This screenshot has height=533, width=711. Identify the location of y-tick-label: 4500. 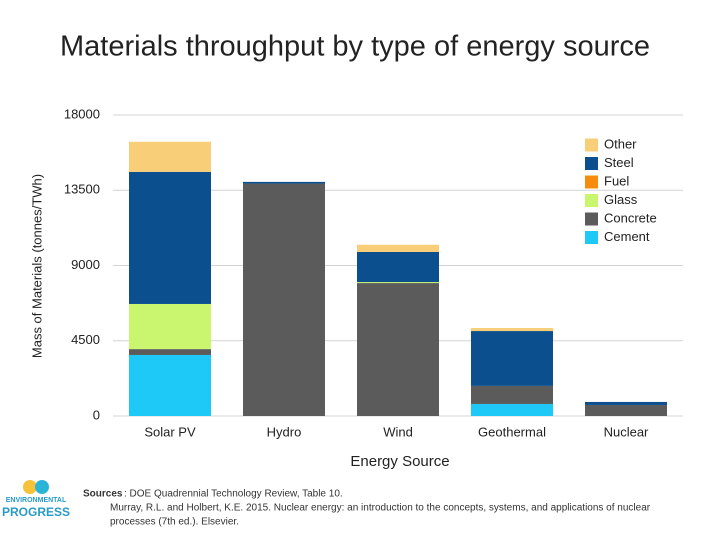
(85, 339).